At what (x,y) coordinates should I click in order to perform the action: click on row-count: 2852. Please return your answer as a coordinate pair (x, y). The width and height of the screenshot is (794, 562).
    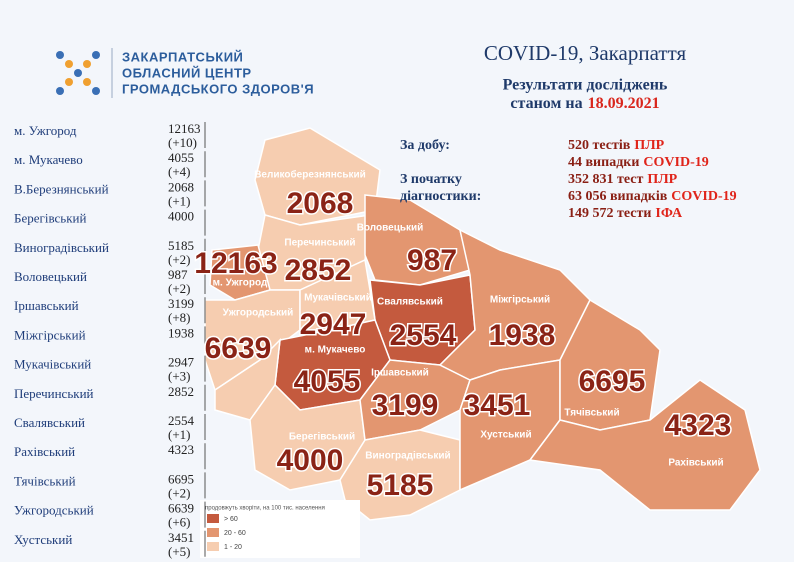
    Looking at the image, I should click on (181, 391).